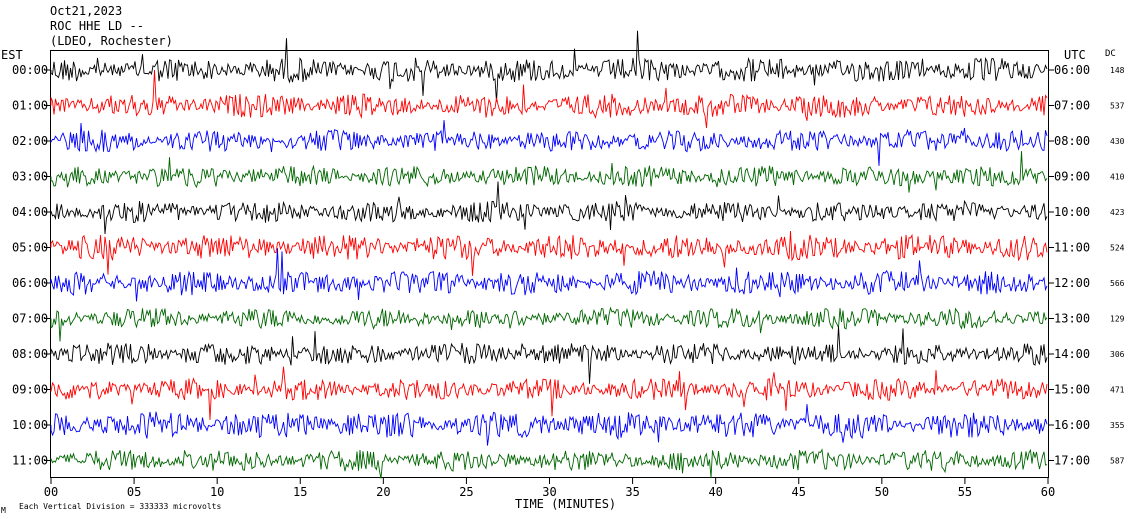  What do you see at coordinates (1117, 425) in the screenshot?
I see `dc-offset-value: 355` at bounding box center [1117, 425].